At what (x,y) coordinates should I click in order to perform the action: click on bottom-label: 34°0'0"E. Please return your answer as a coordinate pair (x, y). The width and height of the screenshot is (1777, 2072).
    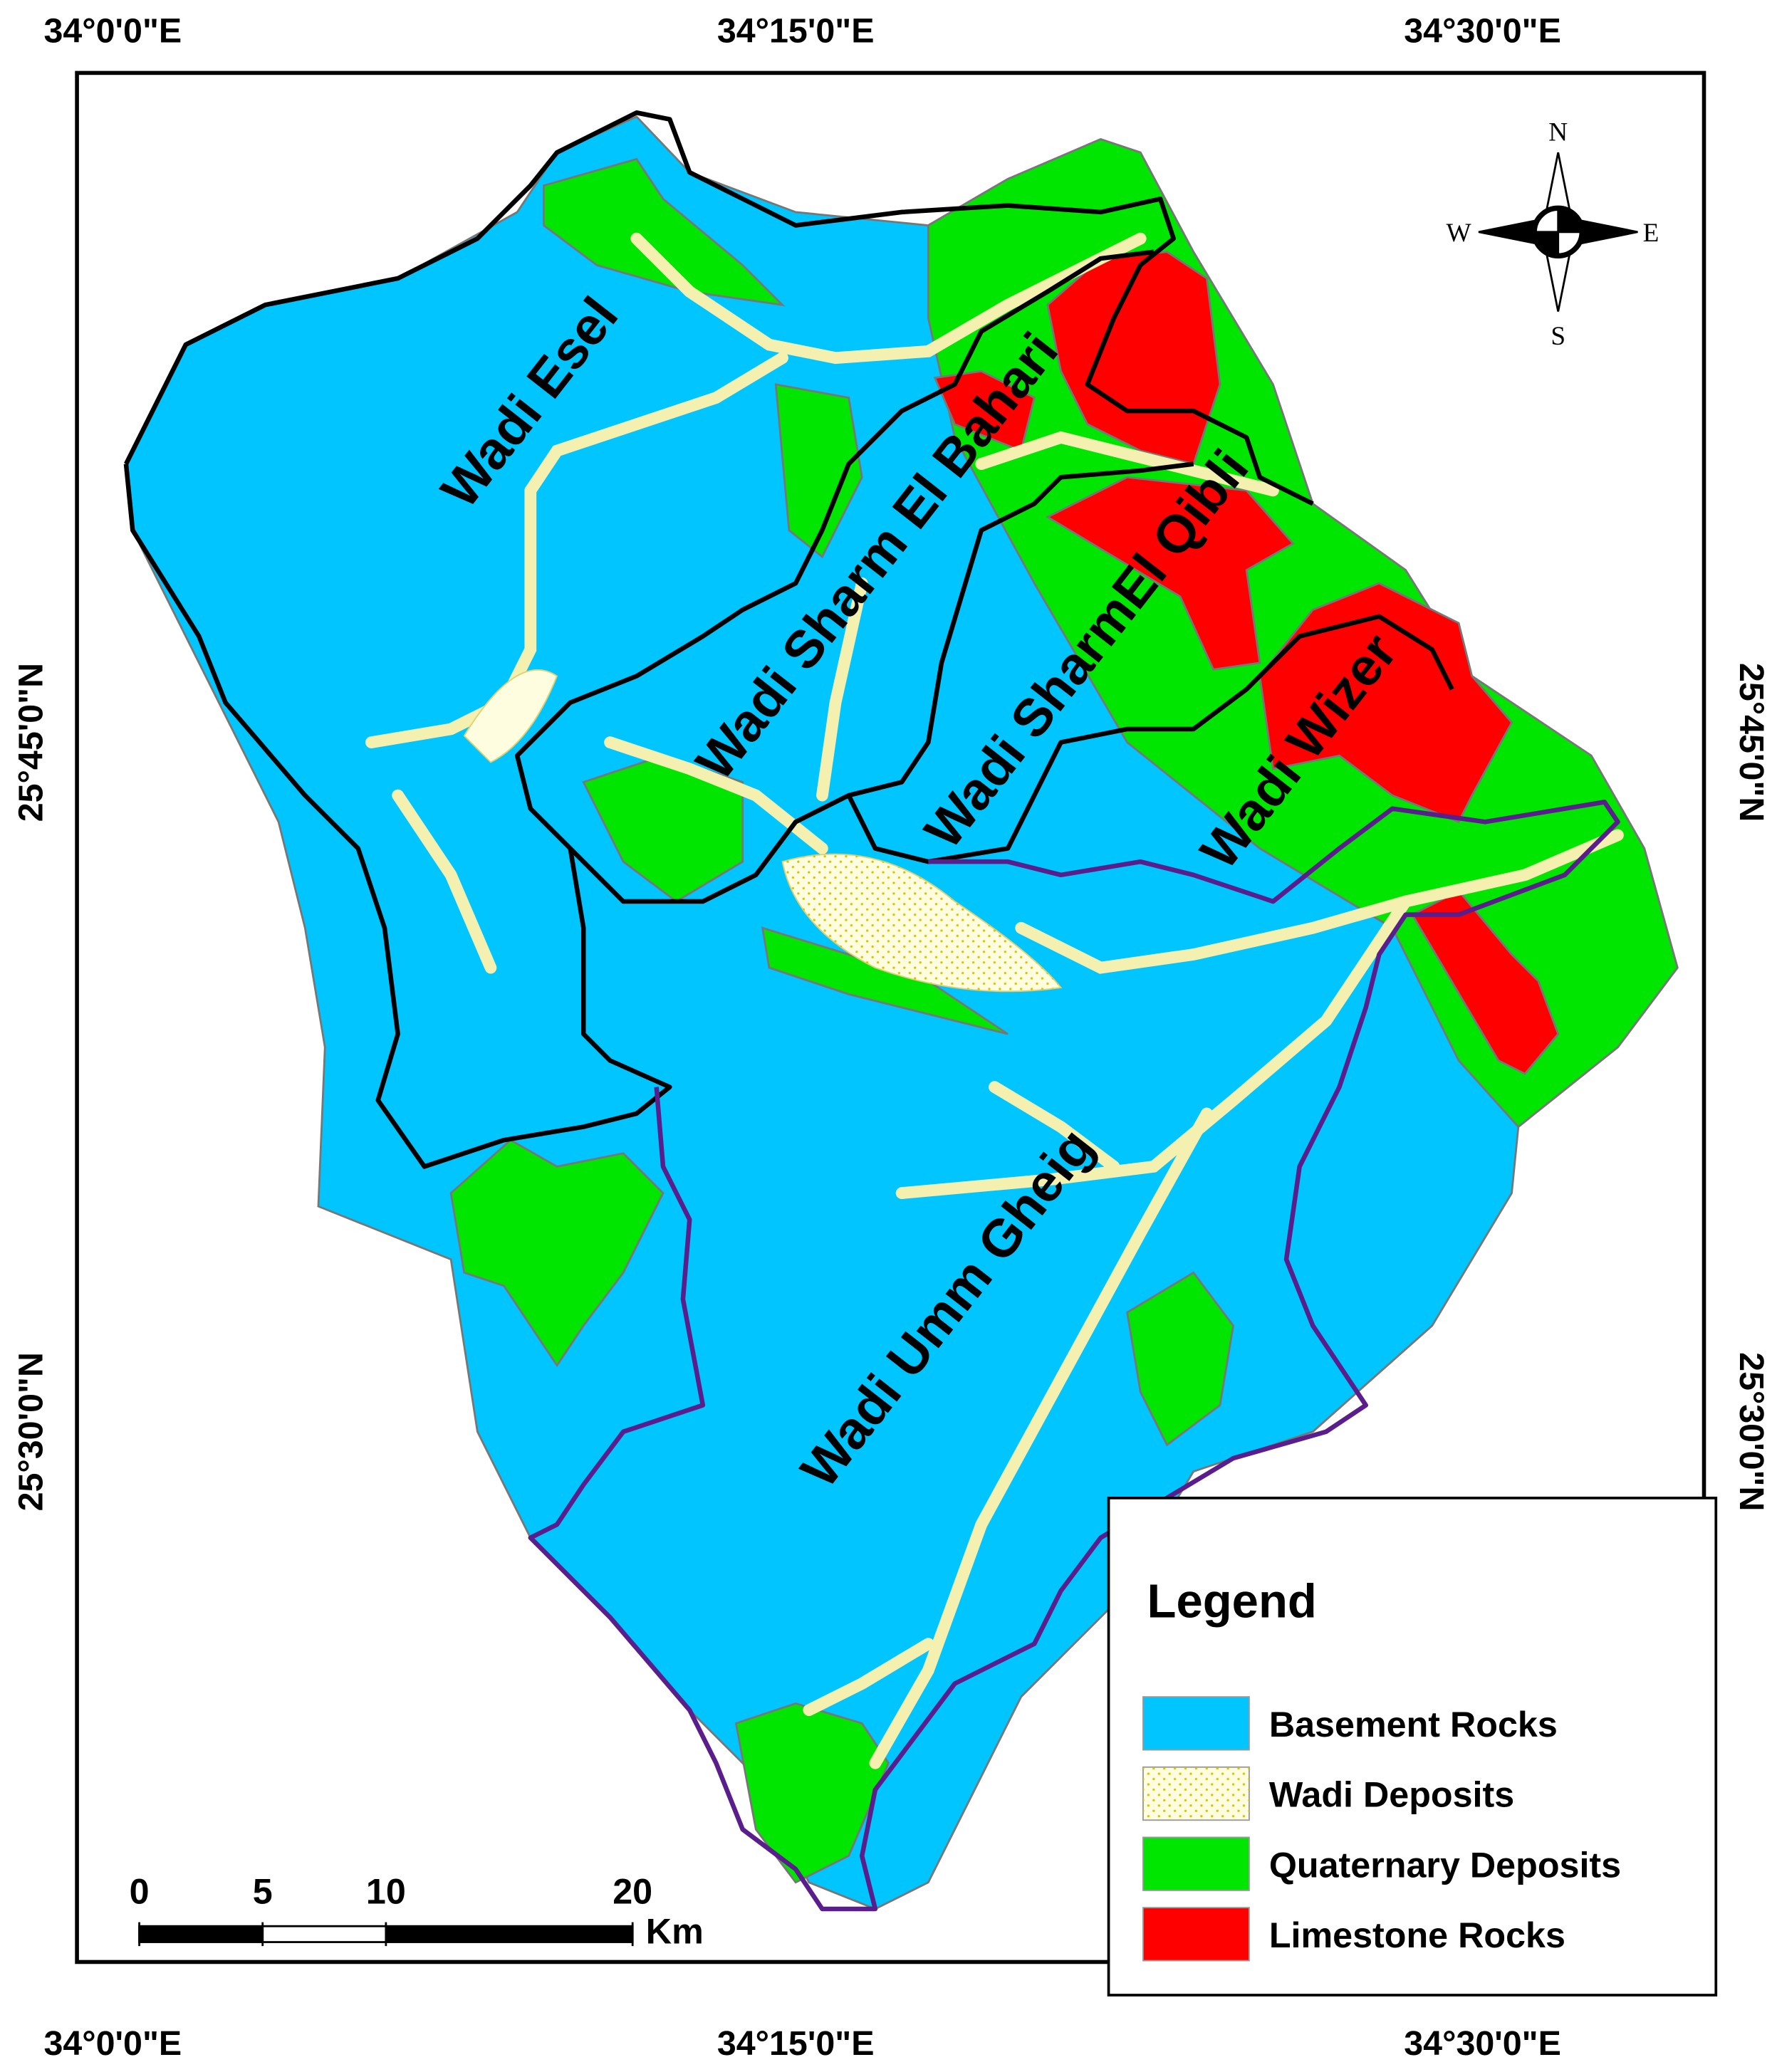
    Looking at the image, I should click on (112, 2043).